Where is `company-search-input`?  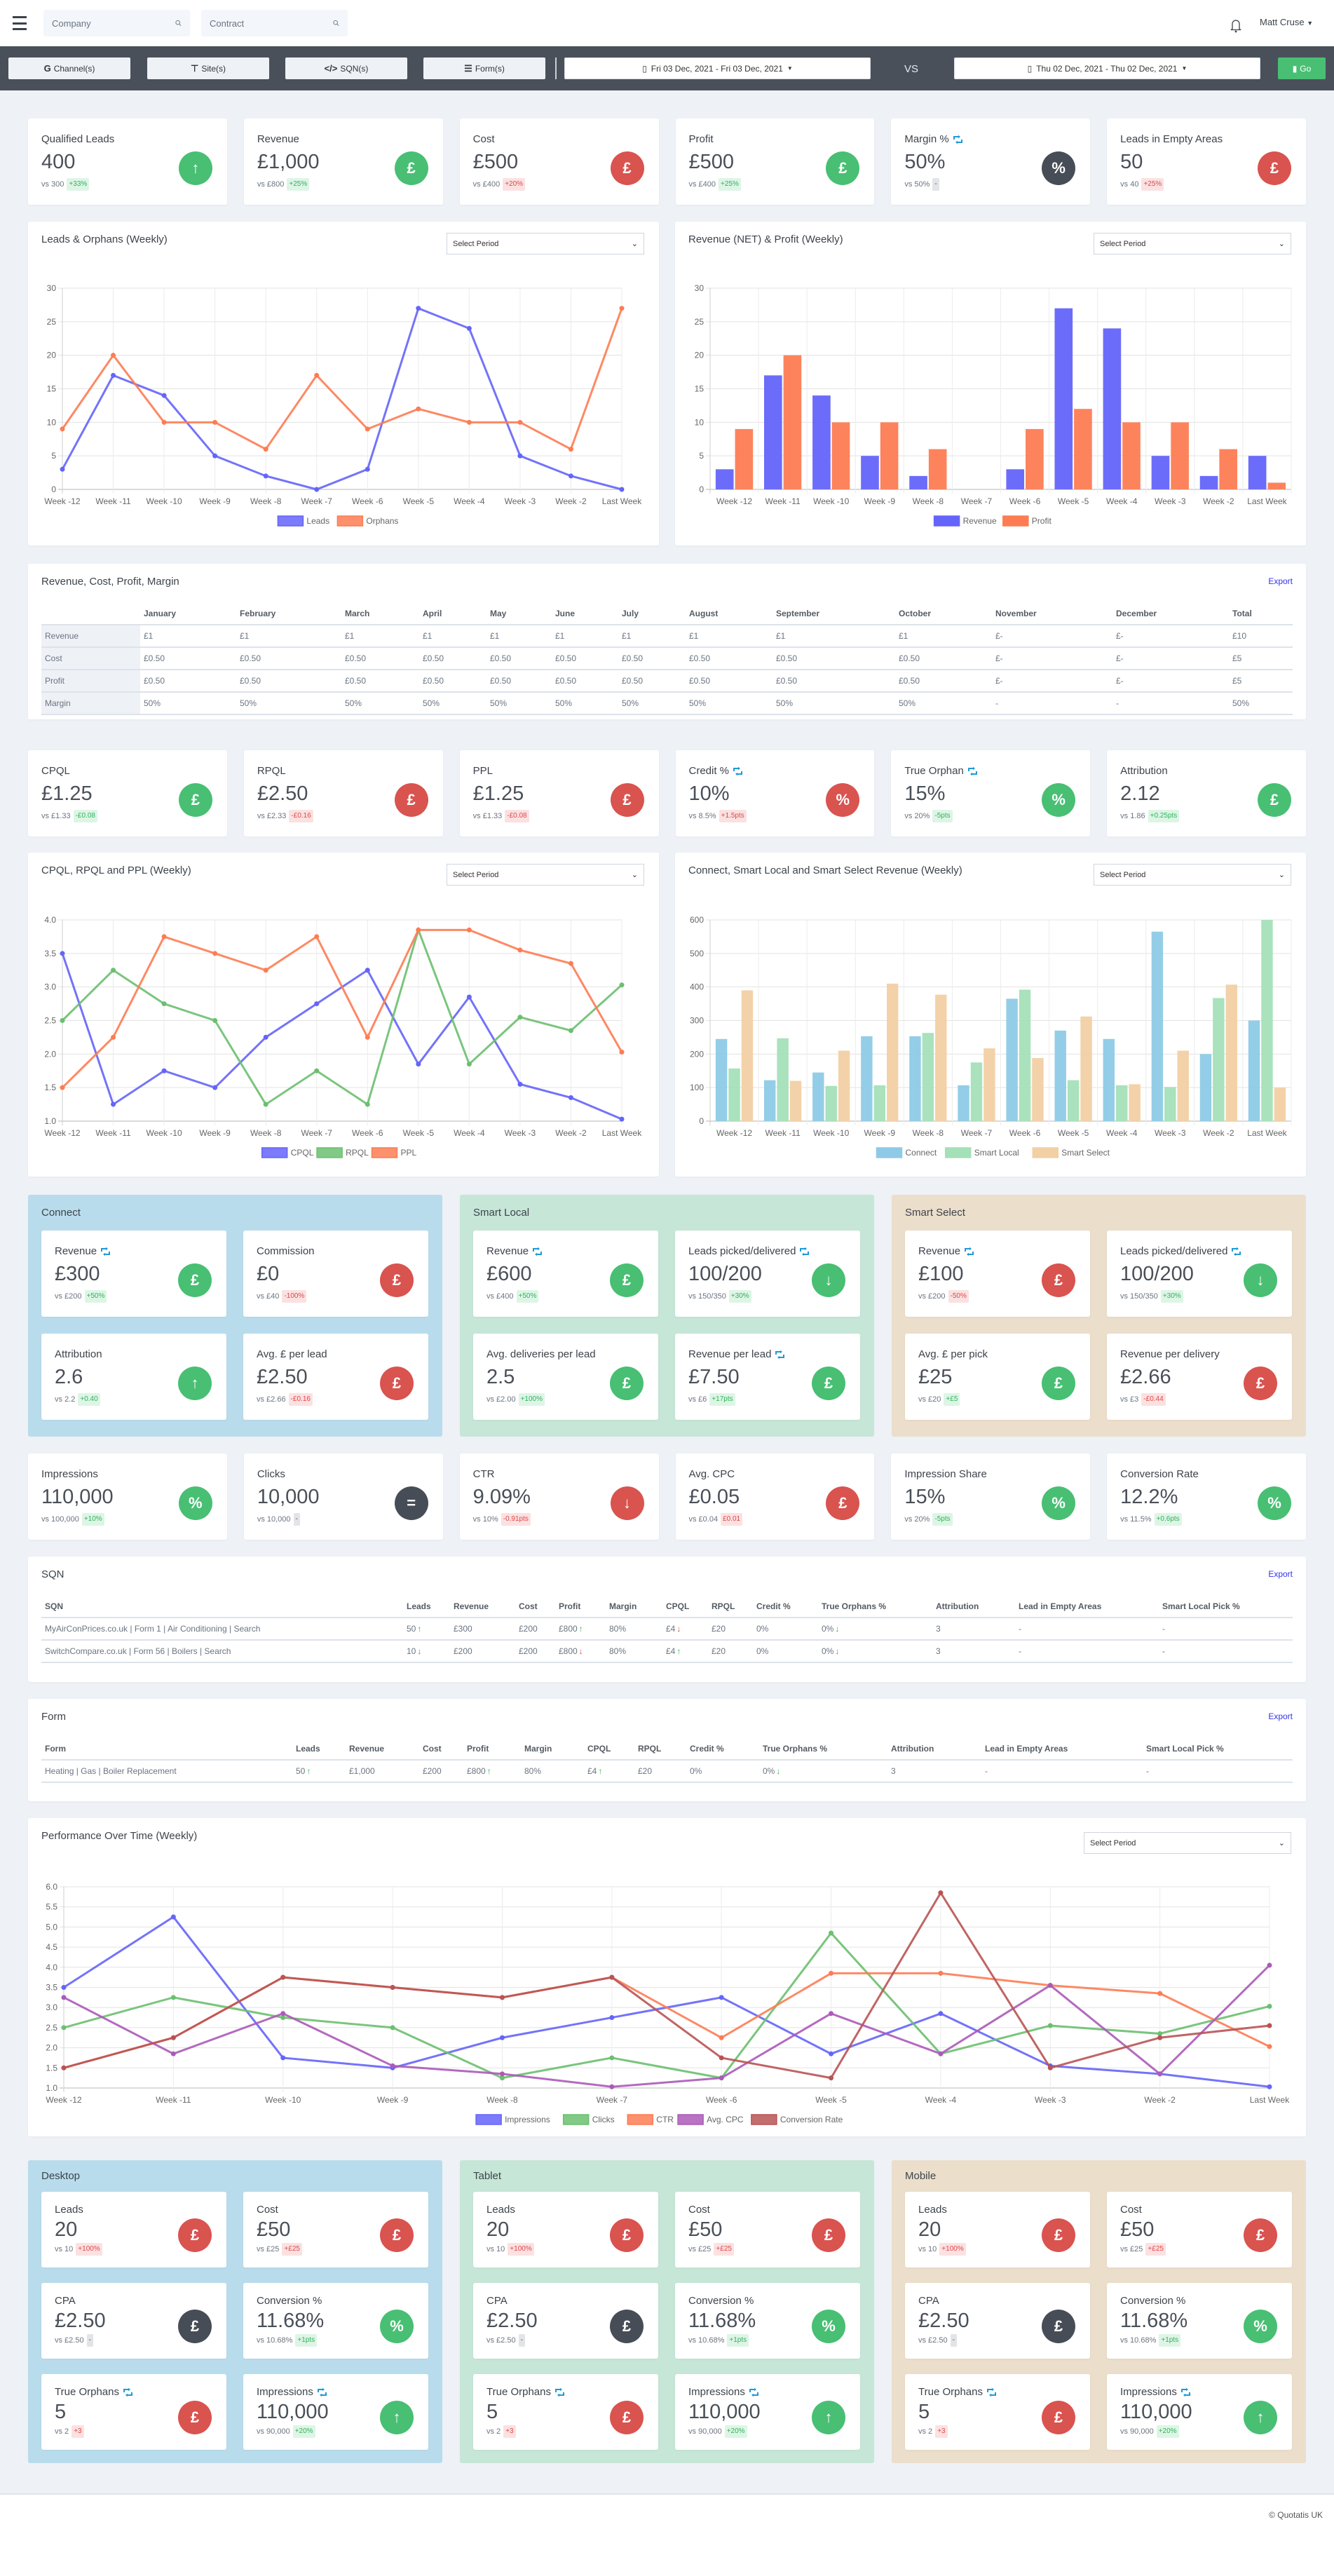
company-search-input is located at coordinates (113, 23).